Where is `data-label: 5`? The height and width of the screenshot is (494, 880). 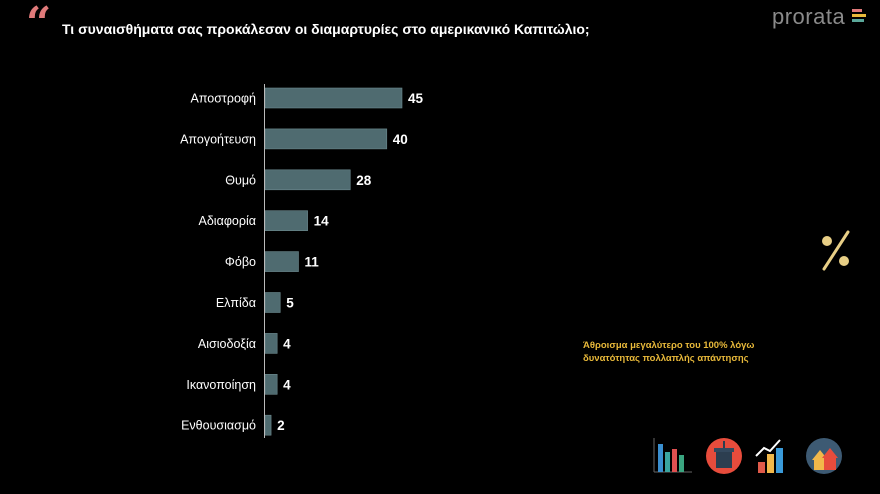
data-label: 5 is located at coordinates (290, 303).